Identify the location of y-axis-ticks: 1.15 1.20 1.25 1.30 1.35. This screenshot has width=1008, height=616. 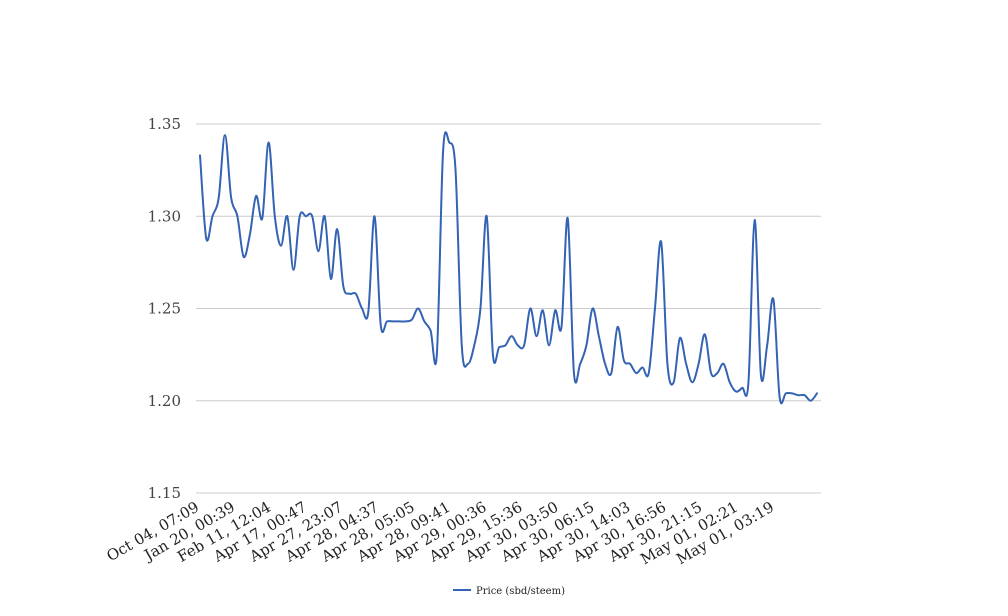
(164, 308).